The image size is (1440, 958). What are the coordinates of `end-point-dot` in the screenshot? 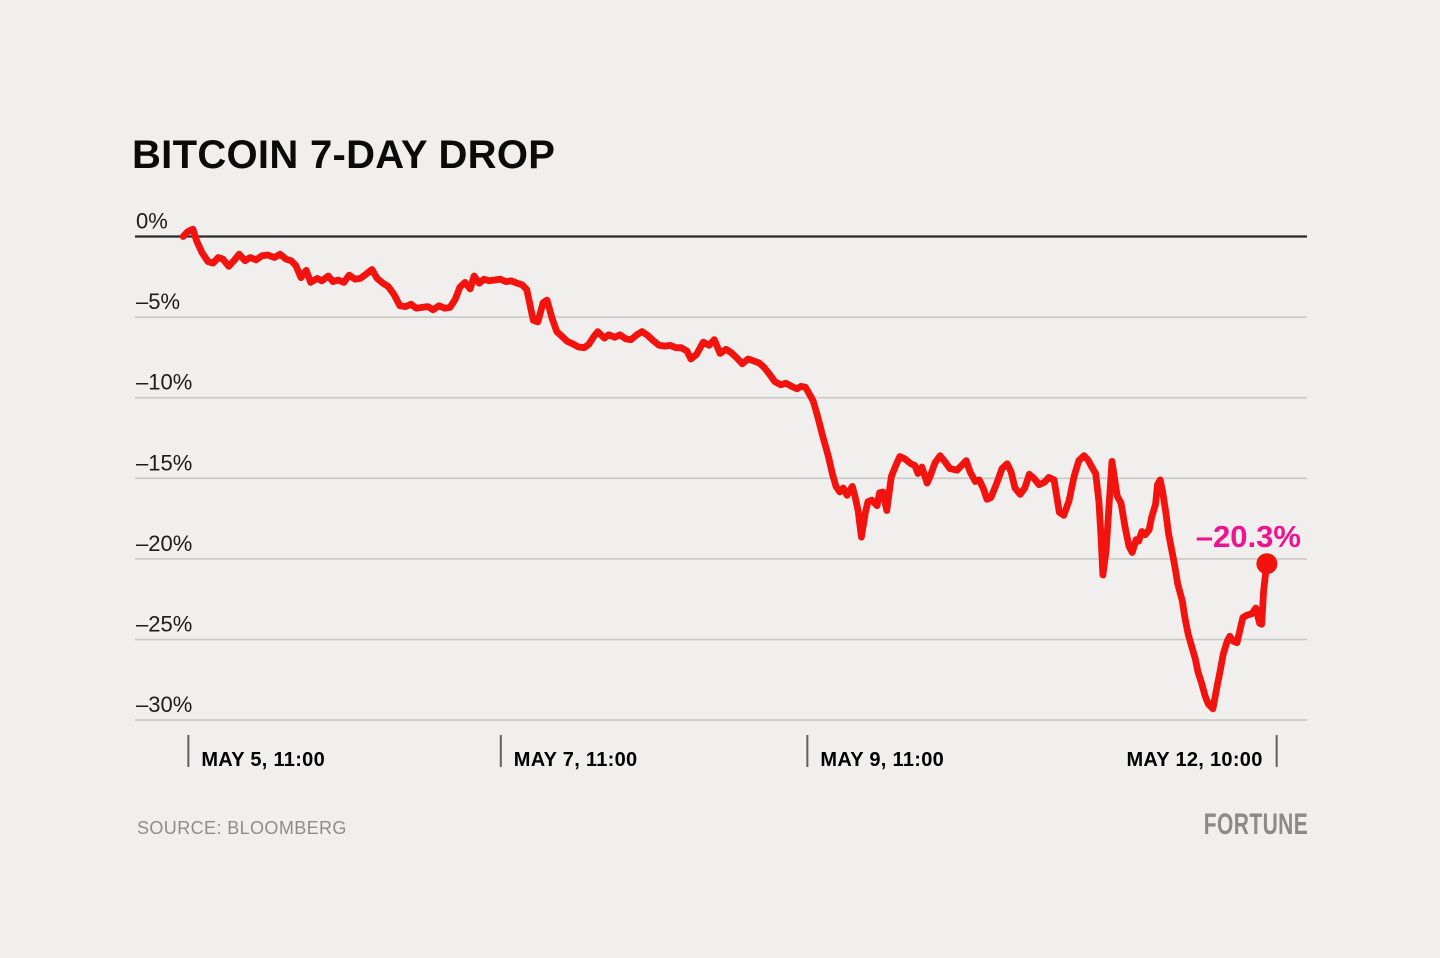 It's located at (1267, 564).